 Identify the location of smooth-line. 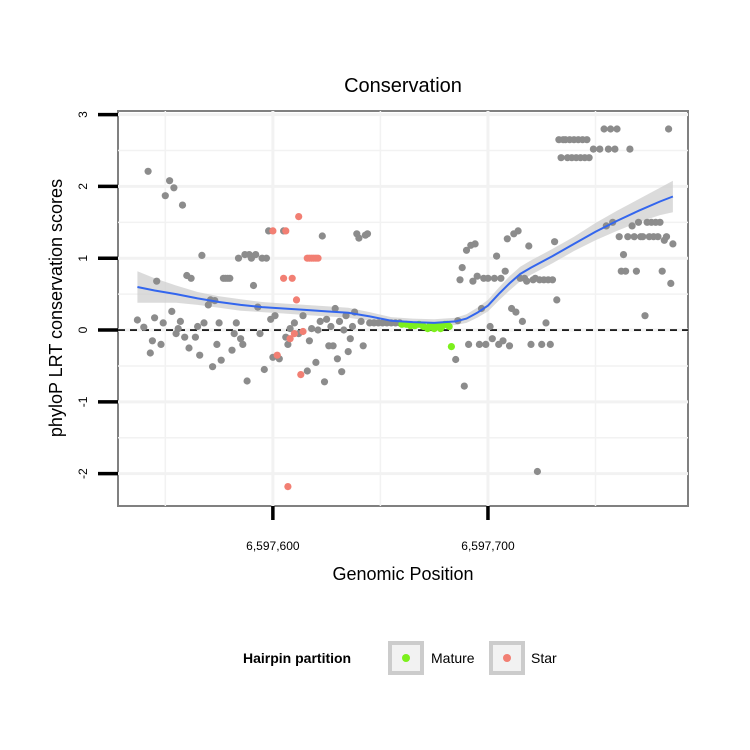
(405, 259).